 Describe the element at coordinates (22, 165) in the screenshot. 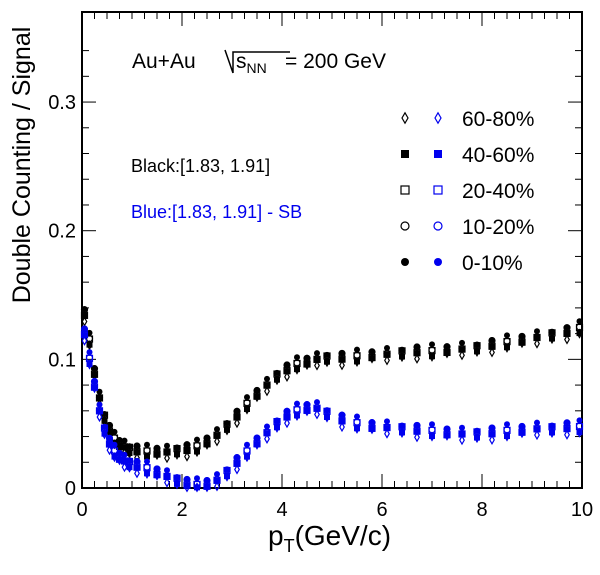

I see `y-axis-title: Double Counting / Signal` at that location.